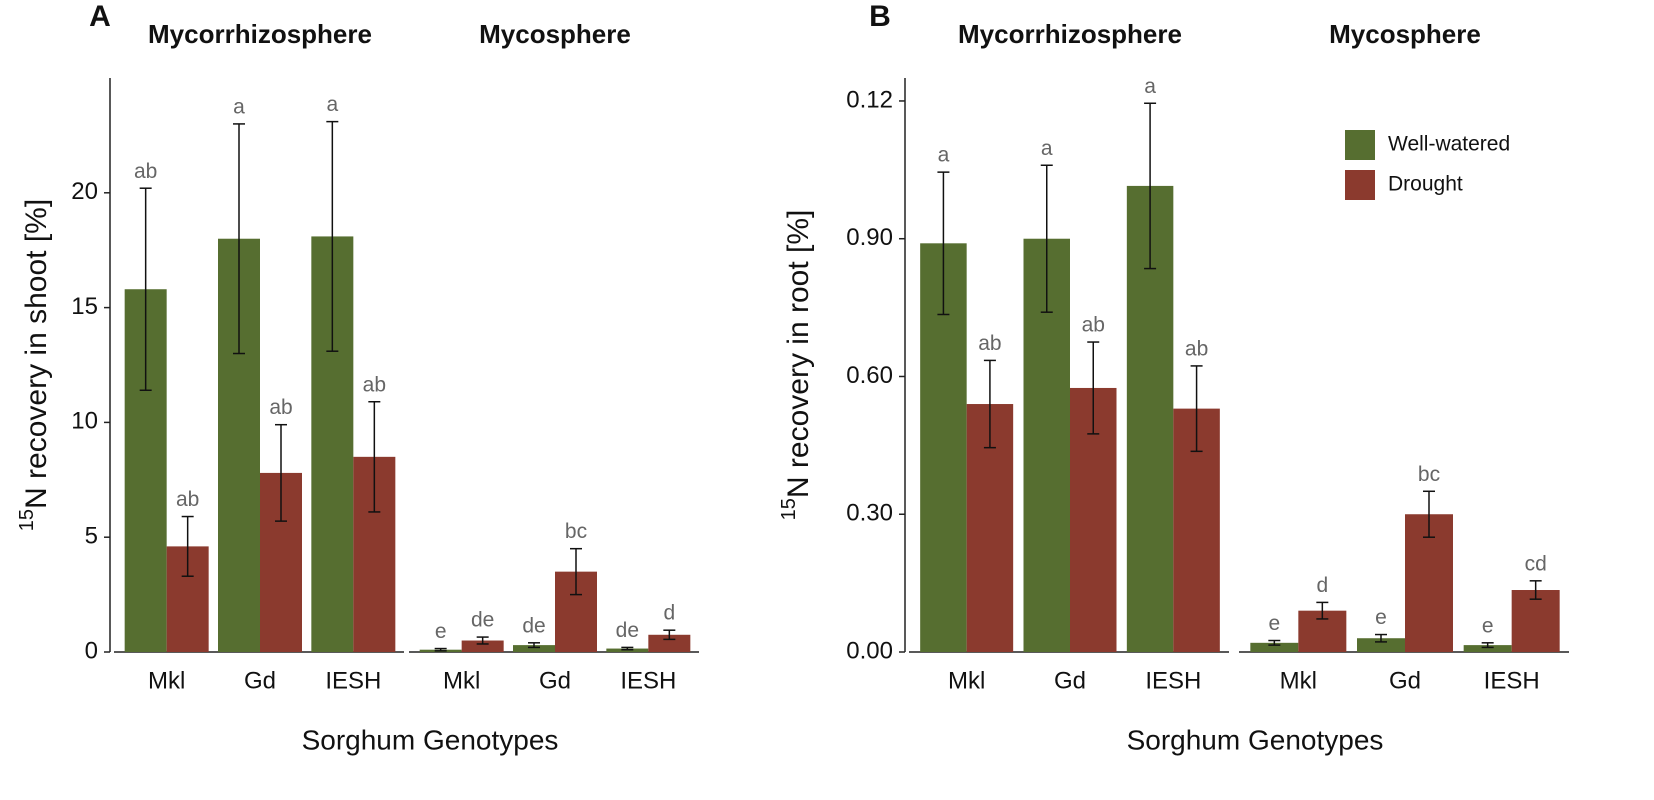  Describe the element at coordinates (1425, 184) in the screenshot. I see `legend-label: Drought` at that location.